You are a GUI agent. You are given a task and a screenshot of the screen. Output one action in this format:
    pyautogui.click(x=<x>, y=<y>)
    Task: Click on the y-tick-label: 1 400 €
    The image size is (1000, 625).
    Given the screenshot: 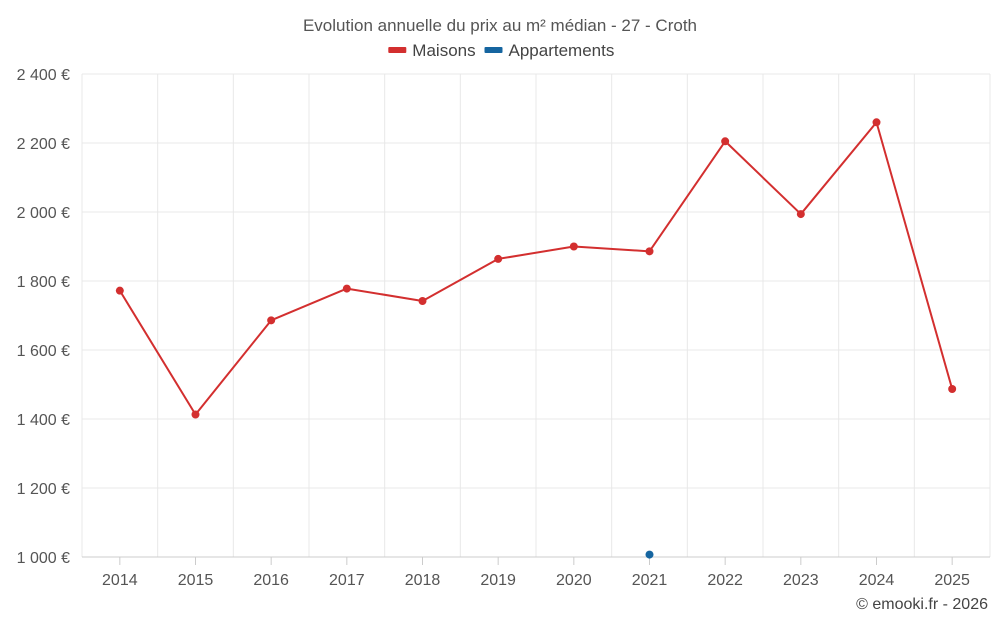 What is the action you would take?
    pyautogui.click(x=43, y=420)
    